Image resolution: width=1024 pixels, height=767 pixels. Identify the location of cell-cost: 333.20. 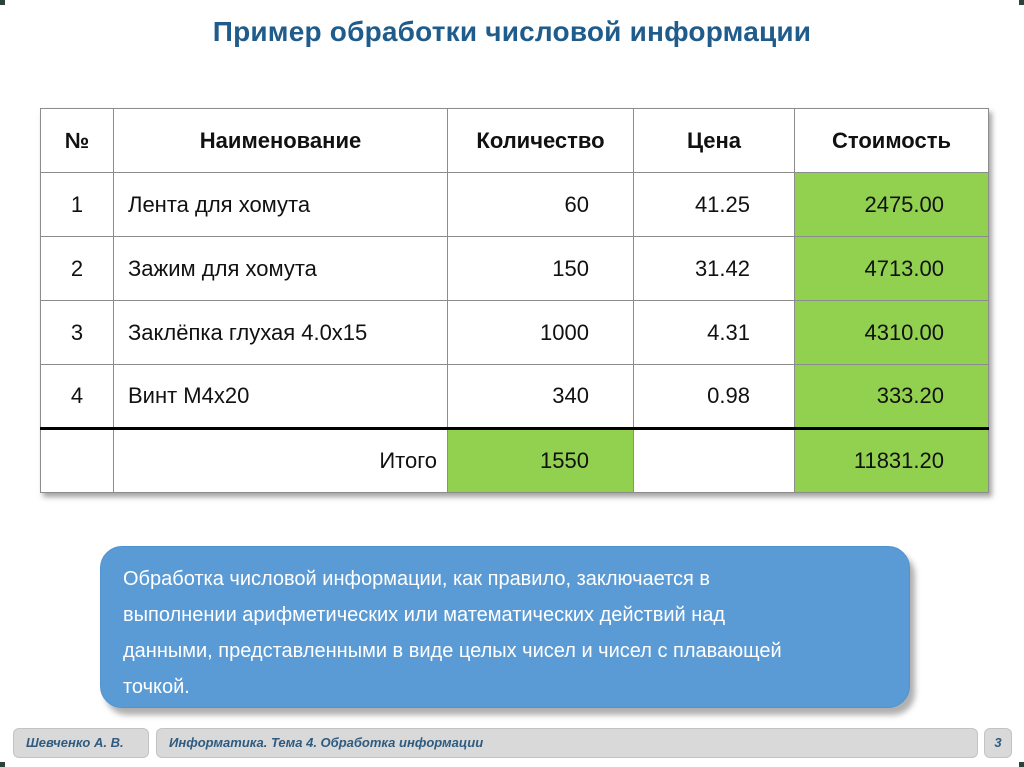
(891, 396).